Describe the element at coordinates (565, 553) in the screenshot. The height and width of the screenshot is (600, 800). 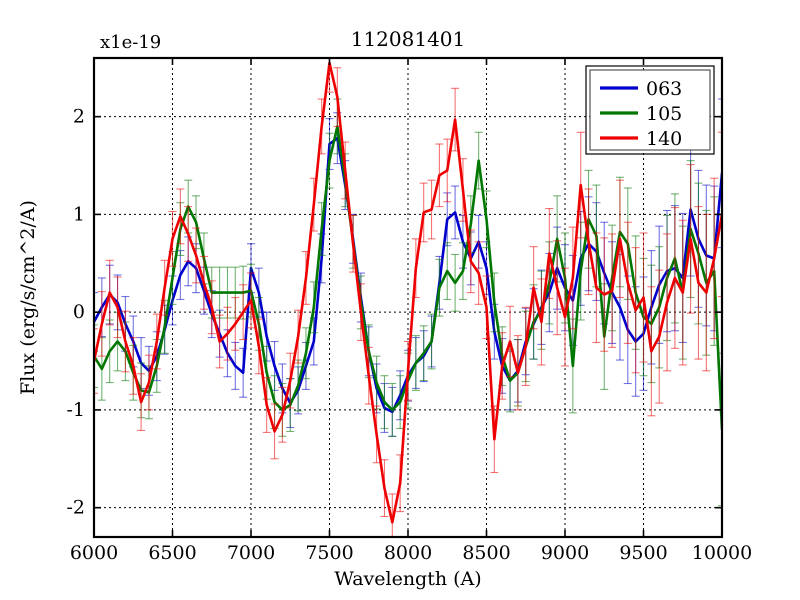
I see `x-tick-label: 9000` at that location.